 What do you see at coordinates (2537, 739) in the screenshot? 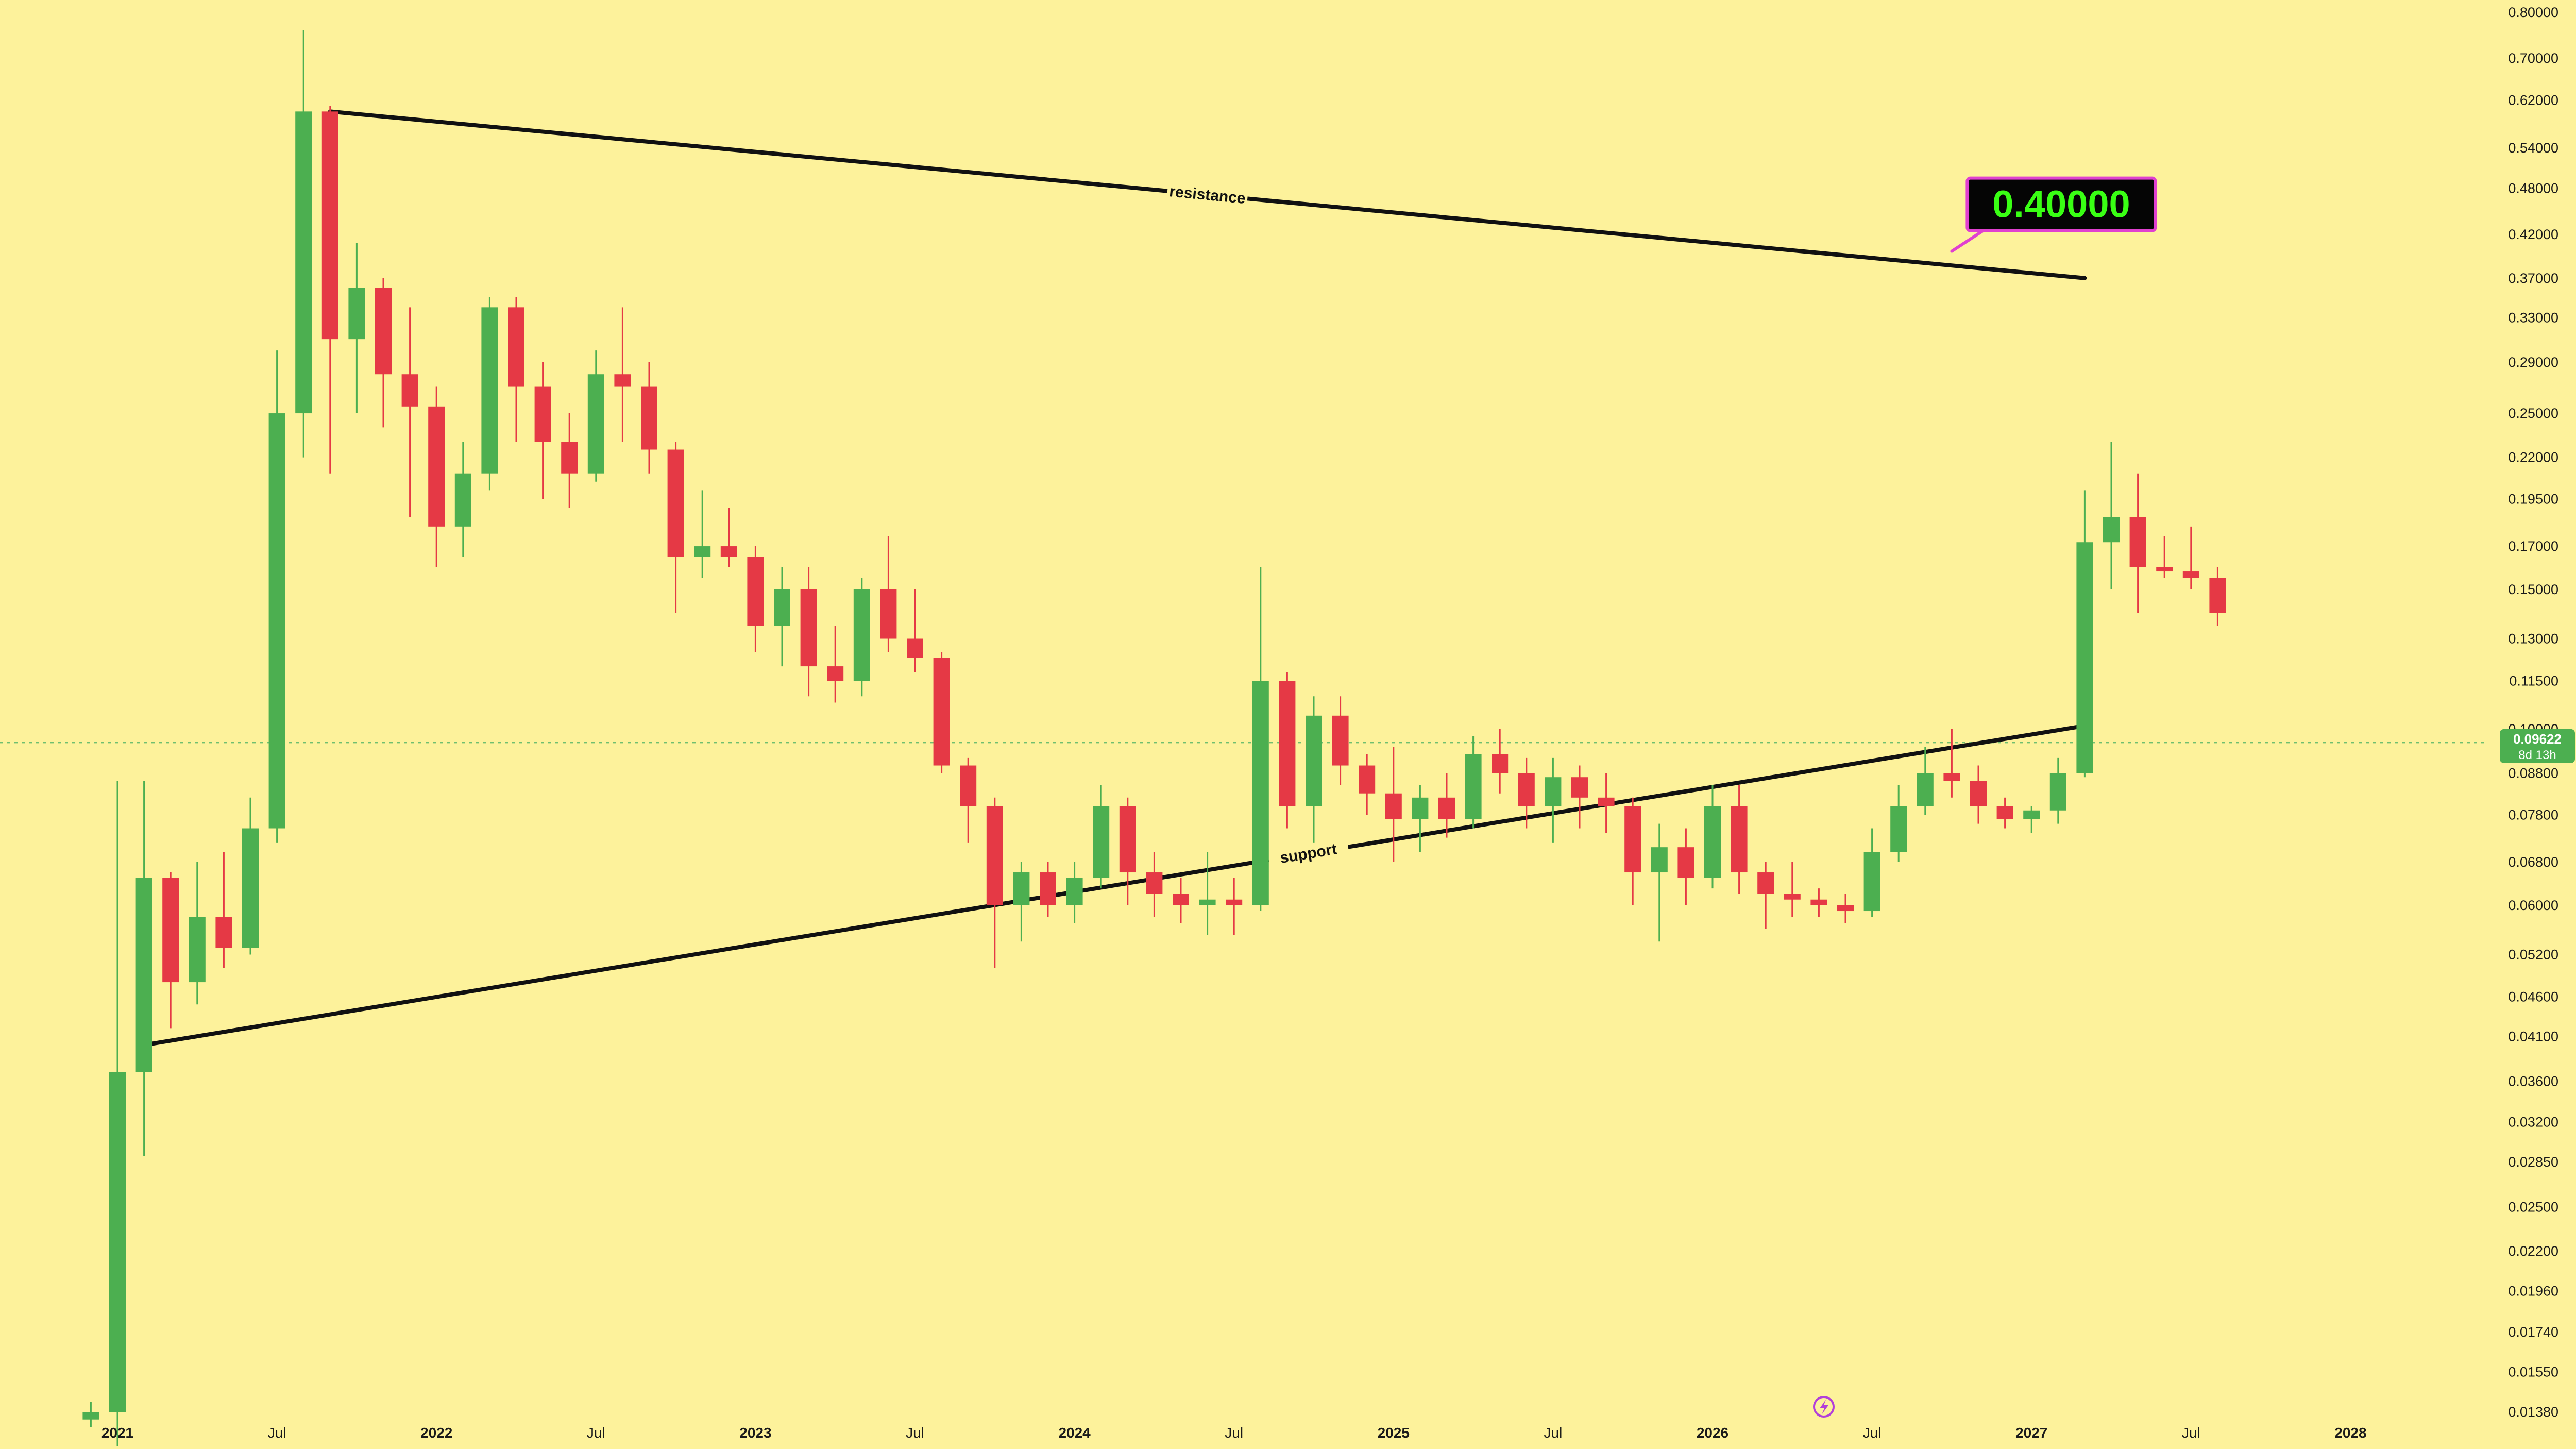
I see `current-price-value: 0.09622` at bounding box center [2537, 739].